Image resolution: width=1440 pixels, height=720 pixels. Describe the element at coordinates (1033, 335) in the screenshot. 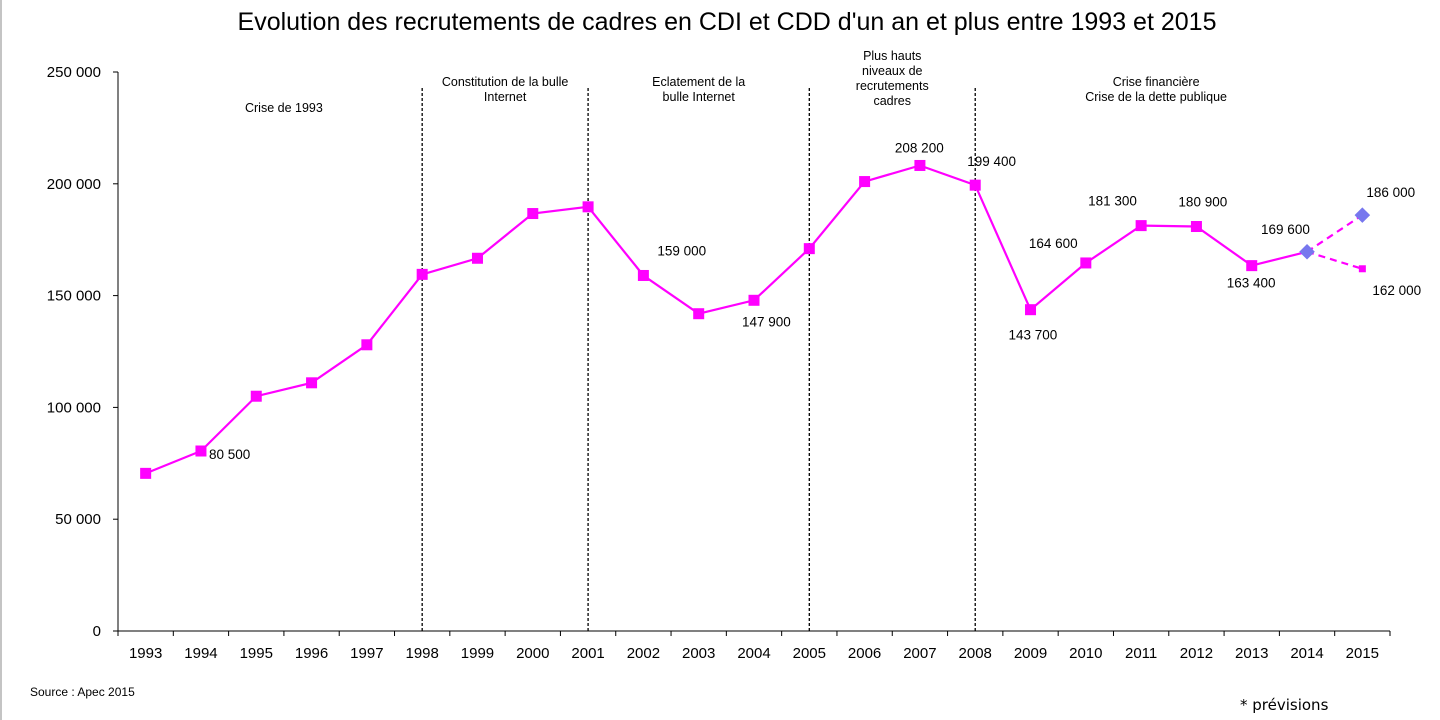

I see `data-label: 143 700` at that location.